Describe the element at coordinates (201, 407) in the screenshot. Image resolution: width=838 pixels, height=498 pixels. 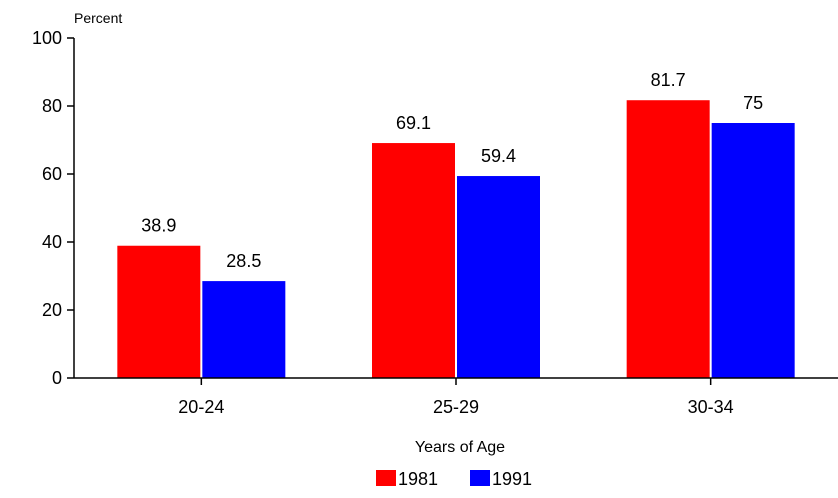
I see `x-tick-label: 20-24` at that location.